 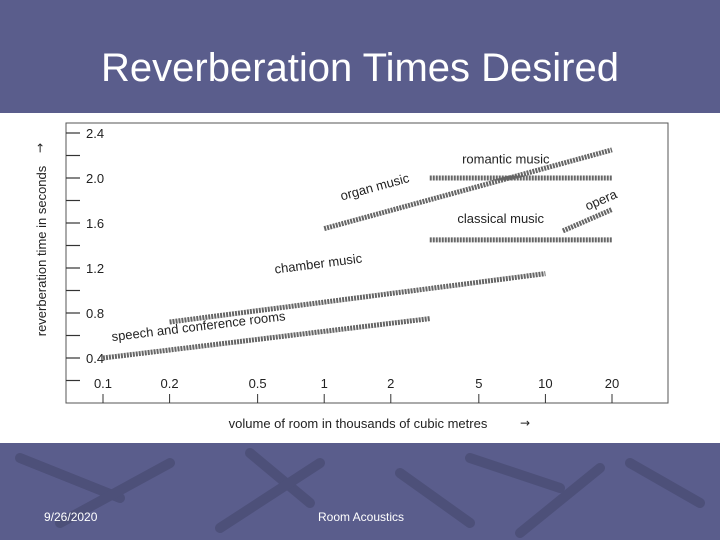 What do you see at coordinates (478, 383) in the screenshot?
I see `x-tick-label: 5` at bounding box center [478, 383].